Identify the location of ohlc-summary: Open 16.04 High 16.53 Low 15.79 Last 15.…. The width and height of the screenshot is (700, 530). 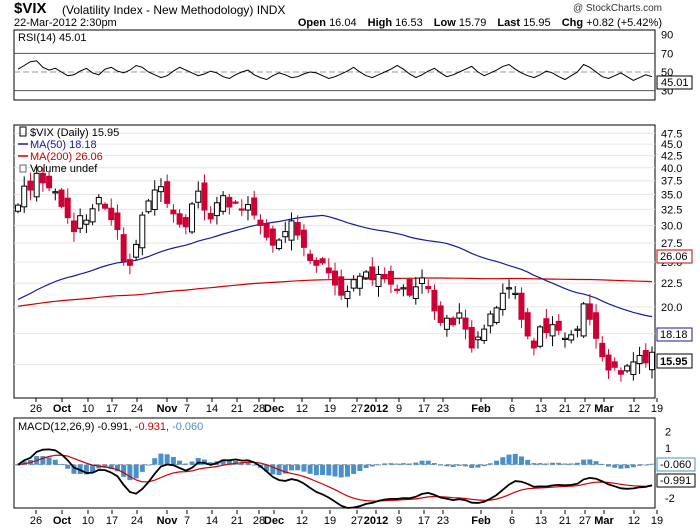
(480, 23).